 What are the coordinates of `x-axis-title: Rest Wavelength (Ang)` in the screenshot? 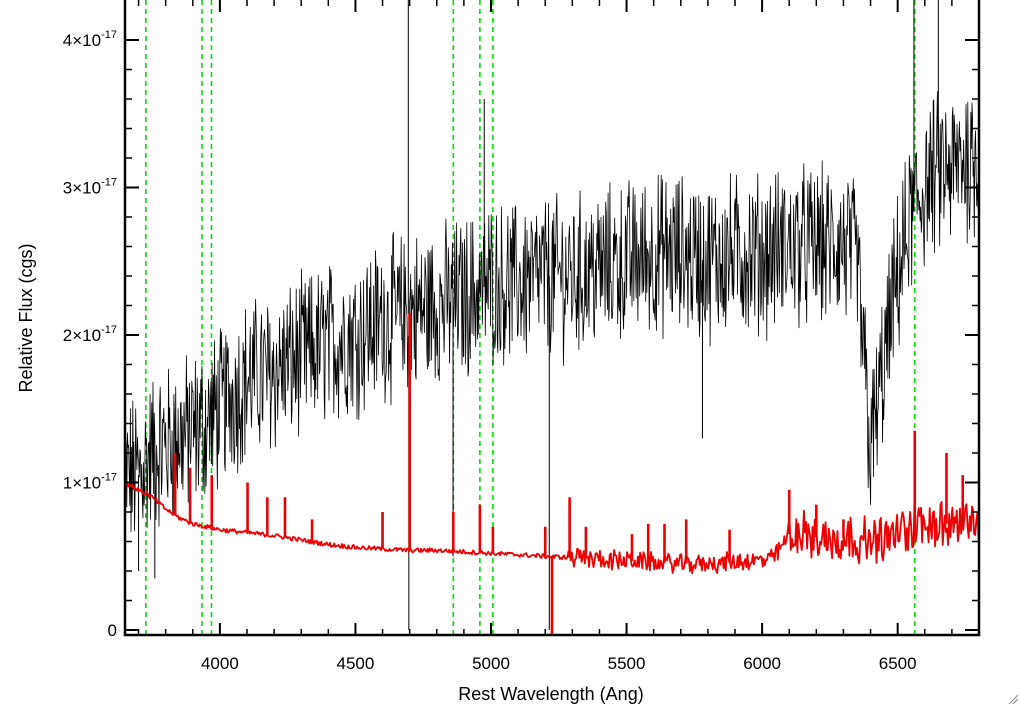 It's located at (550, 694).